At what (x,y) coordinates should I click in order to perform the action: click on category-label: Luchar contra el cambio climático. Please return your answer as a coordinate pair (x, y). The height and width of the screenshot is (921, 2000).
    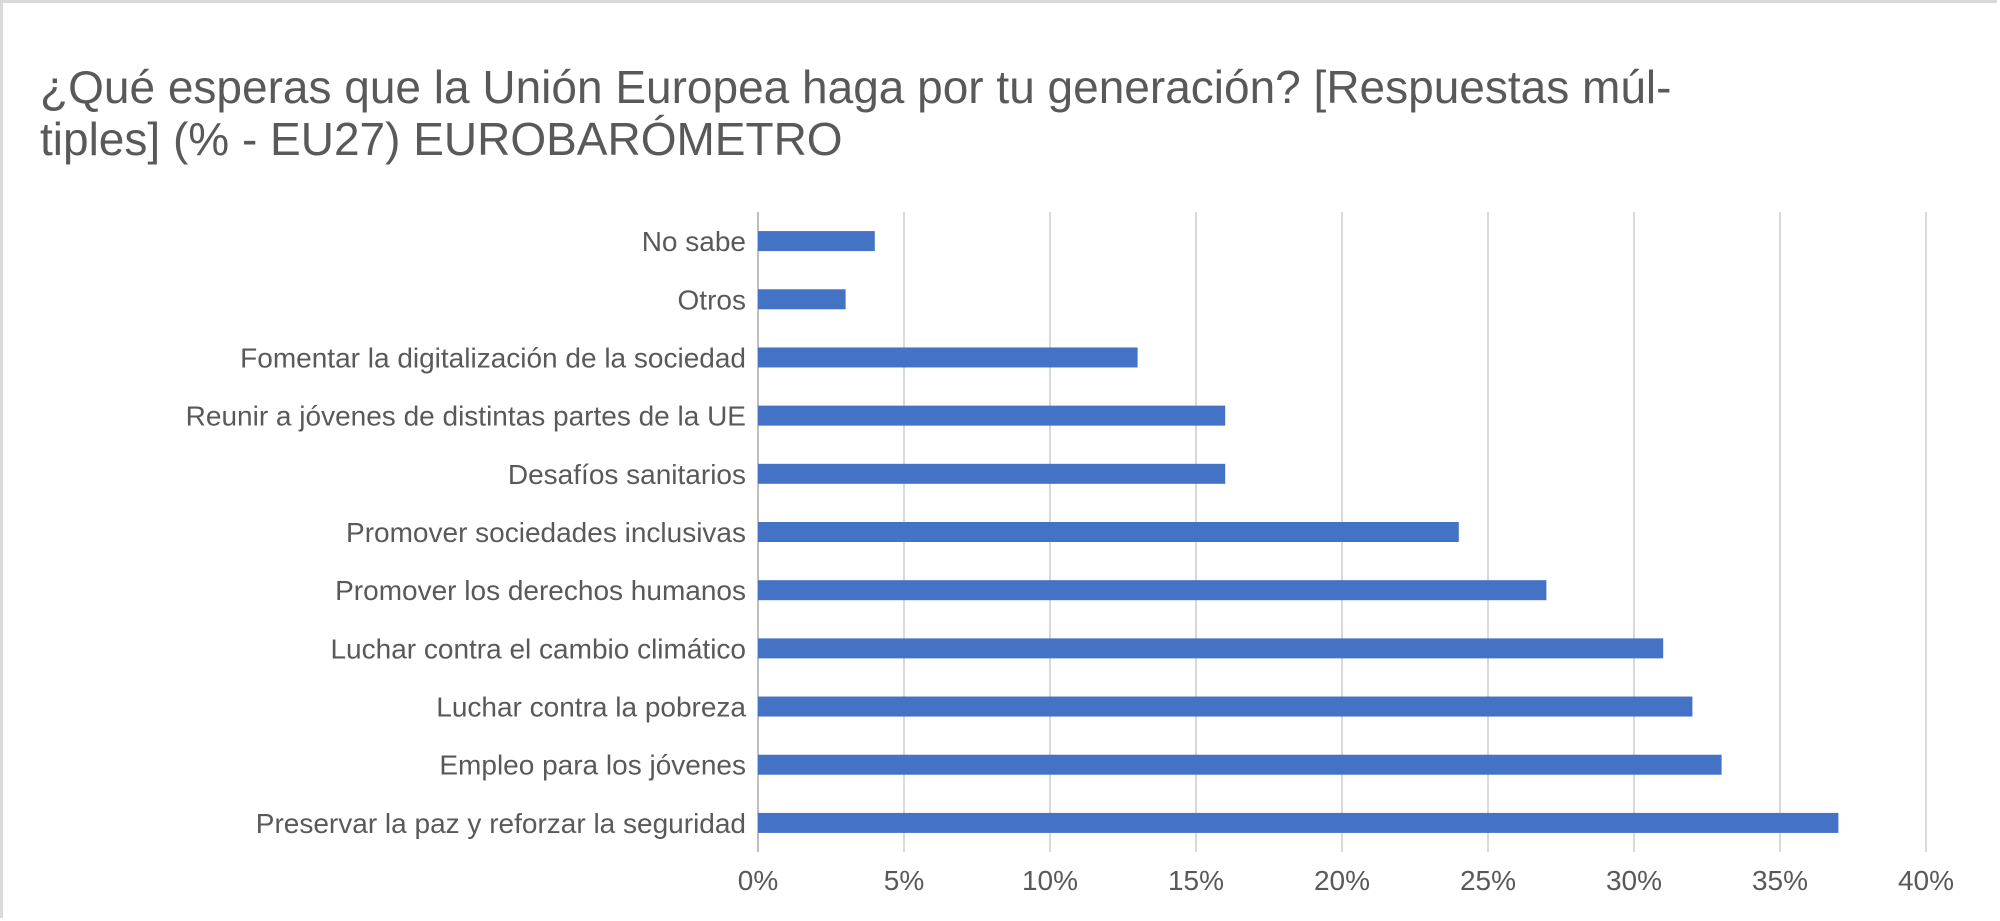
    Looking at the image, I should click on (538, 648).